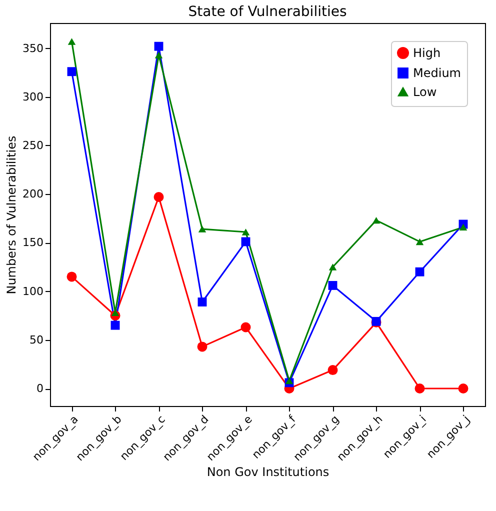  I want to click on y-tick-label: 200, so click(33, 194).